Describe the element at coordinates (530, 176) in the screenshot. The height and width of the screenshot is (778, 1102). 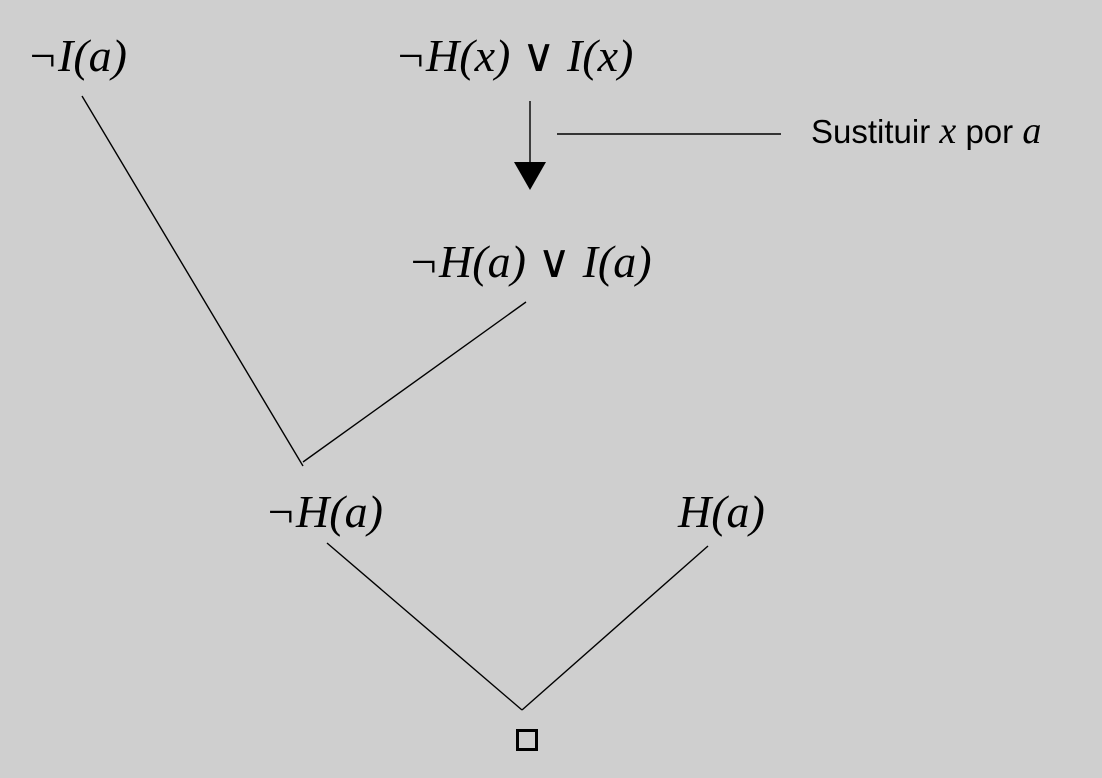
I see `substitution-arrow-head` at that location.